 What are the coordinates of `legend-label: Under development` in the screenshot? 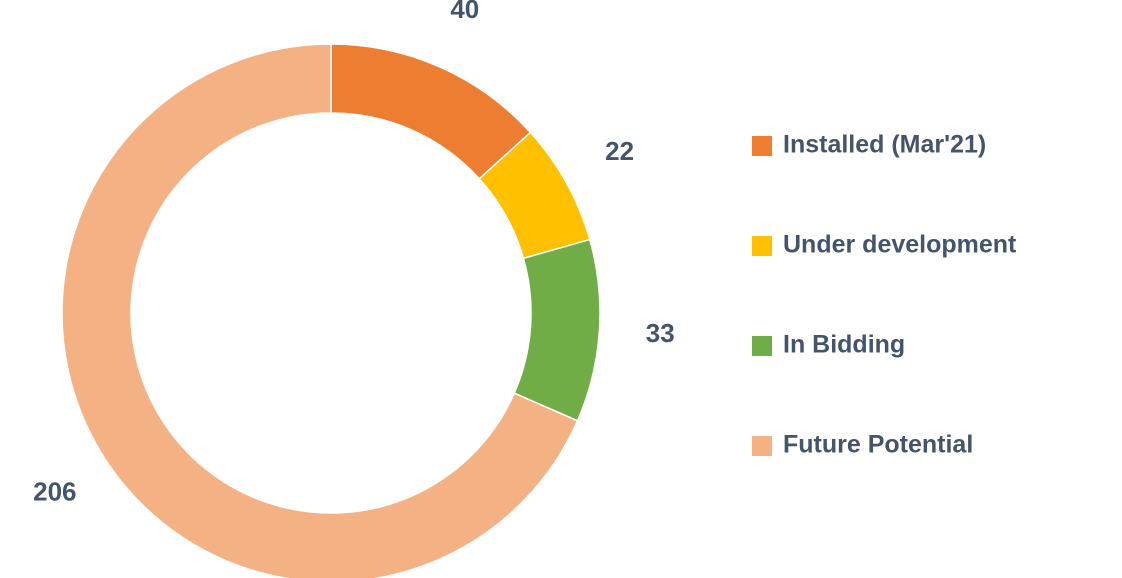 It's located at (900, 245).